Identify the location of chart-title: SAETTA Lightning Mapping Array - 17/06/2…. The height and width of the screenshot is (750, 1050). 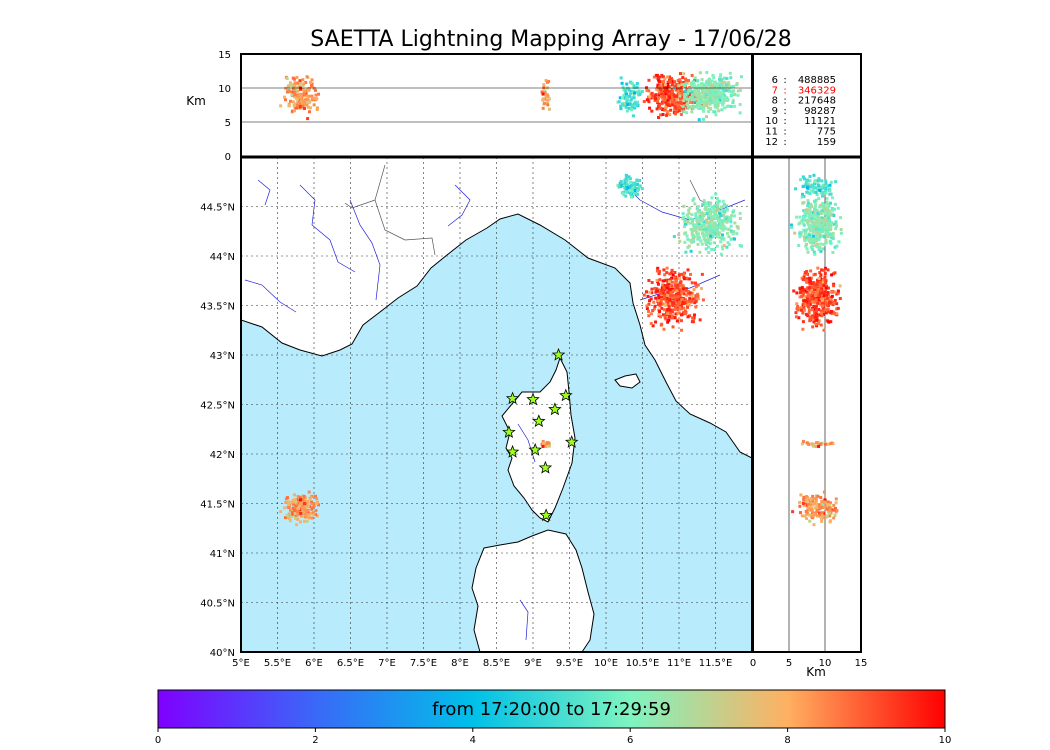
(550, 39).